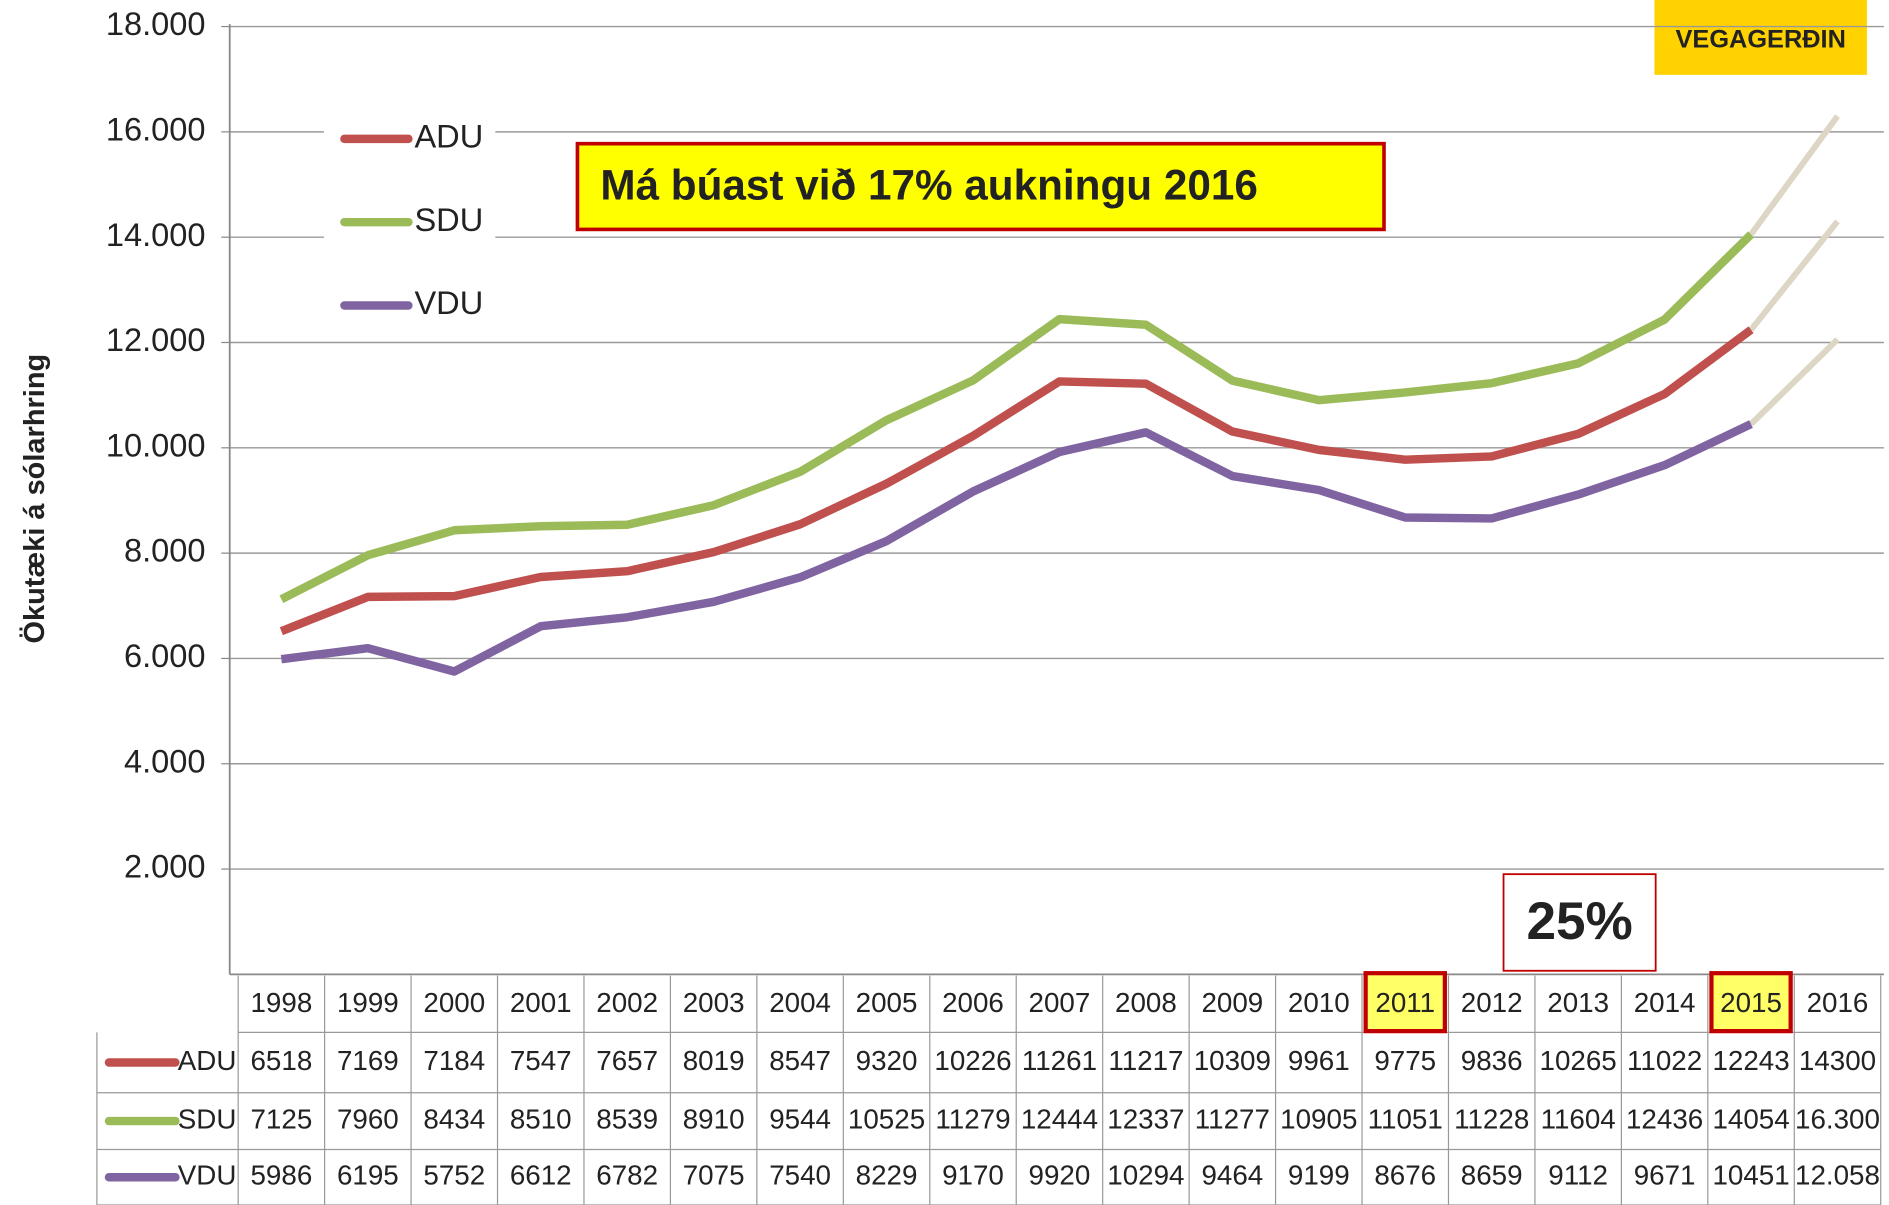 The height and width of the screenshot is (1205, 1889). Describe the element at coordinates (627, 1118) in the screenshot. I see `table-cell: 8539` at that location.